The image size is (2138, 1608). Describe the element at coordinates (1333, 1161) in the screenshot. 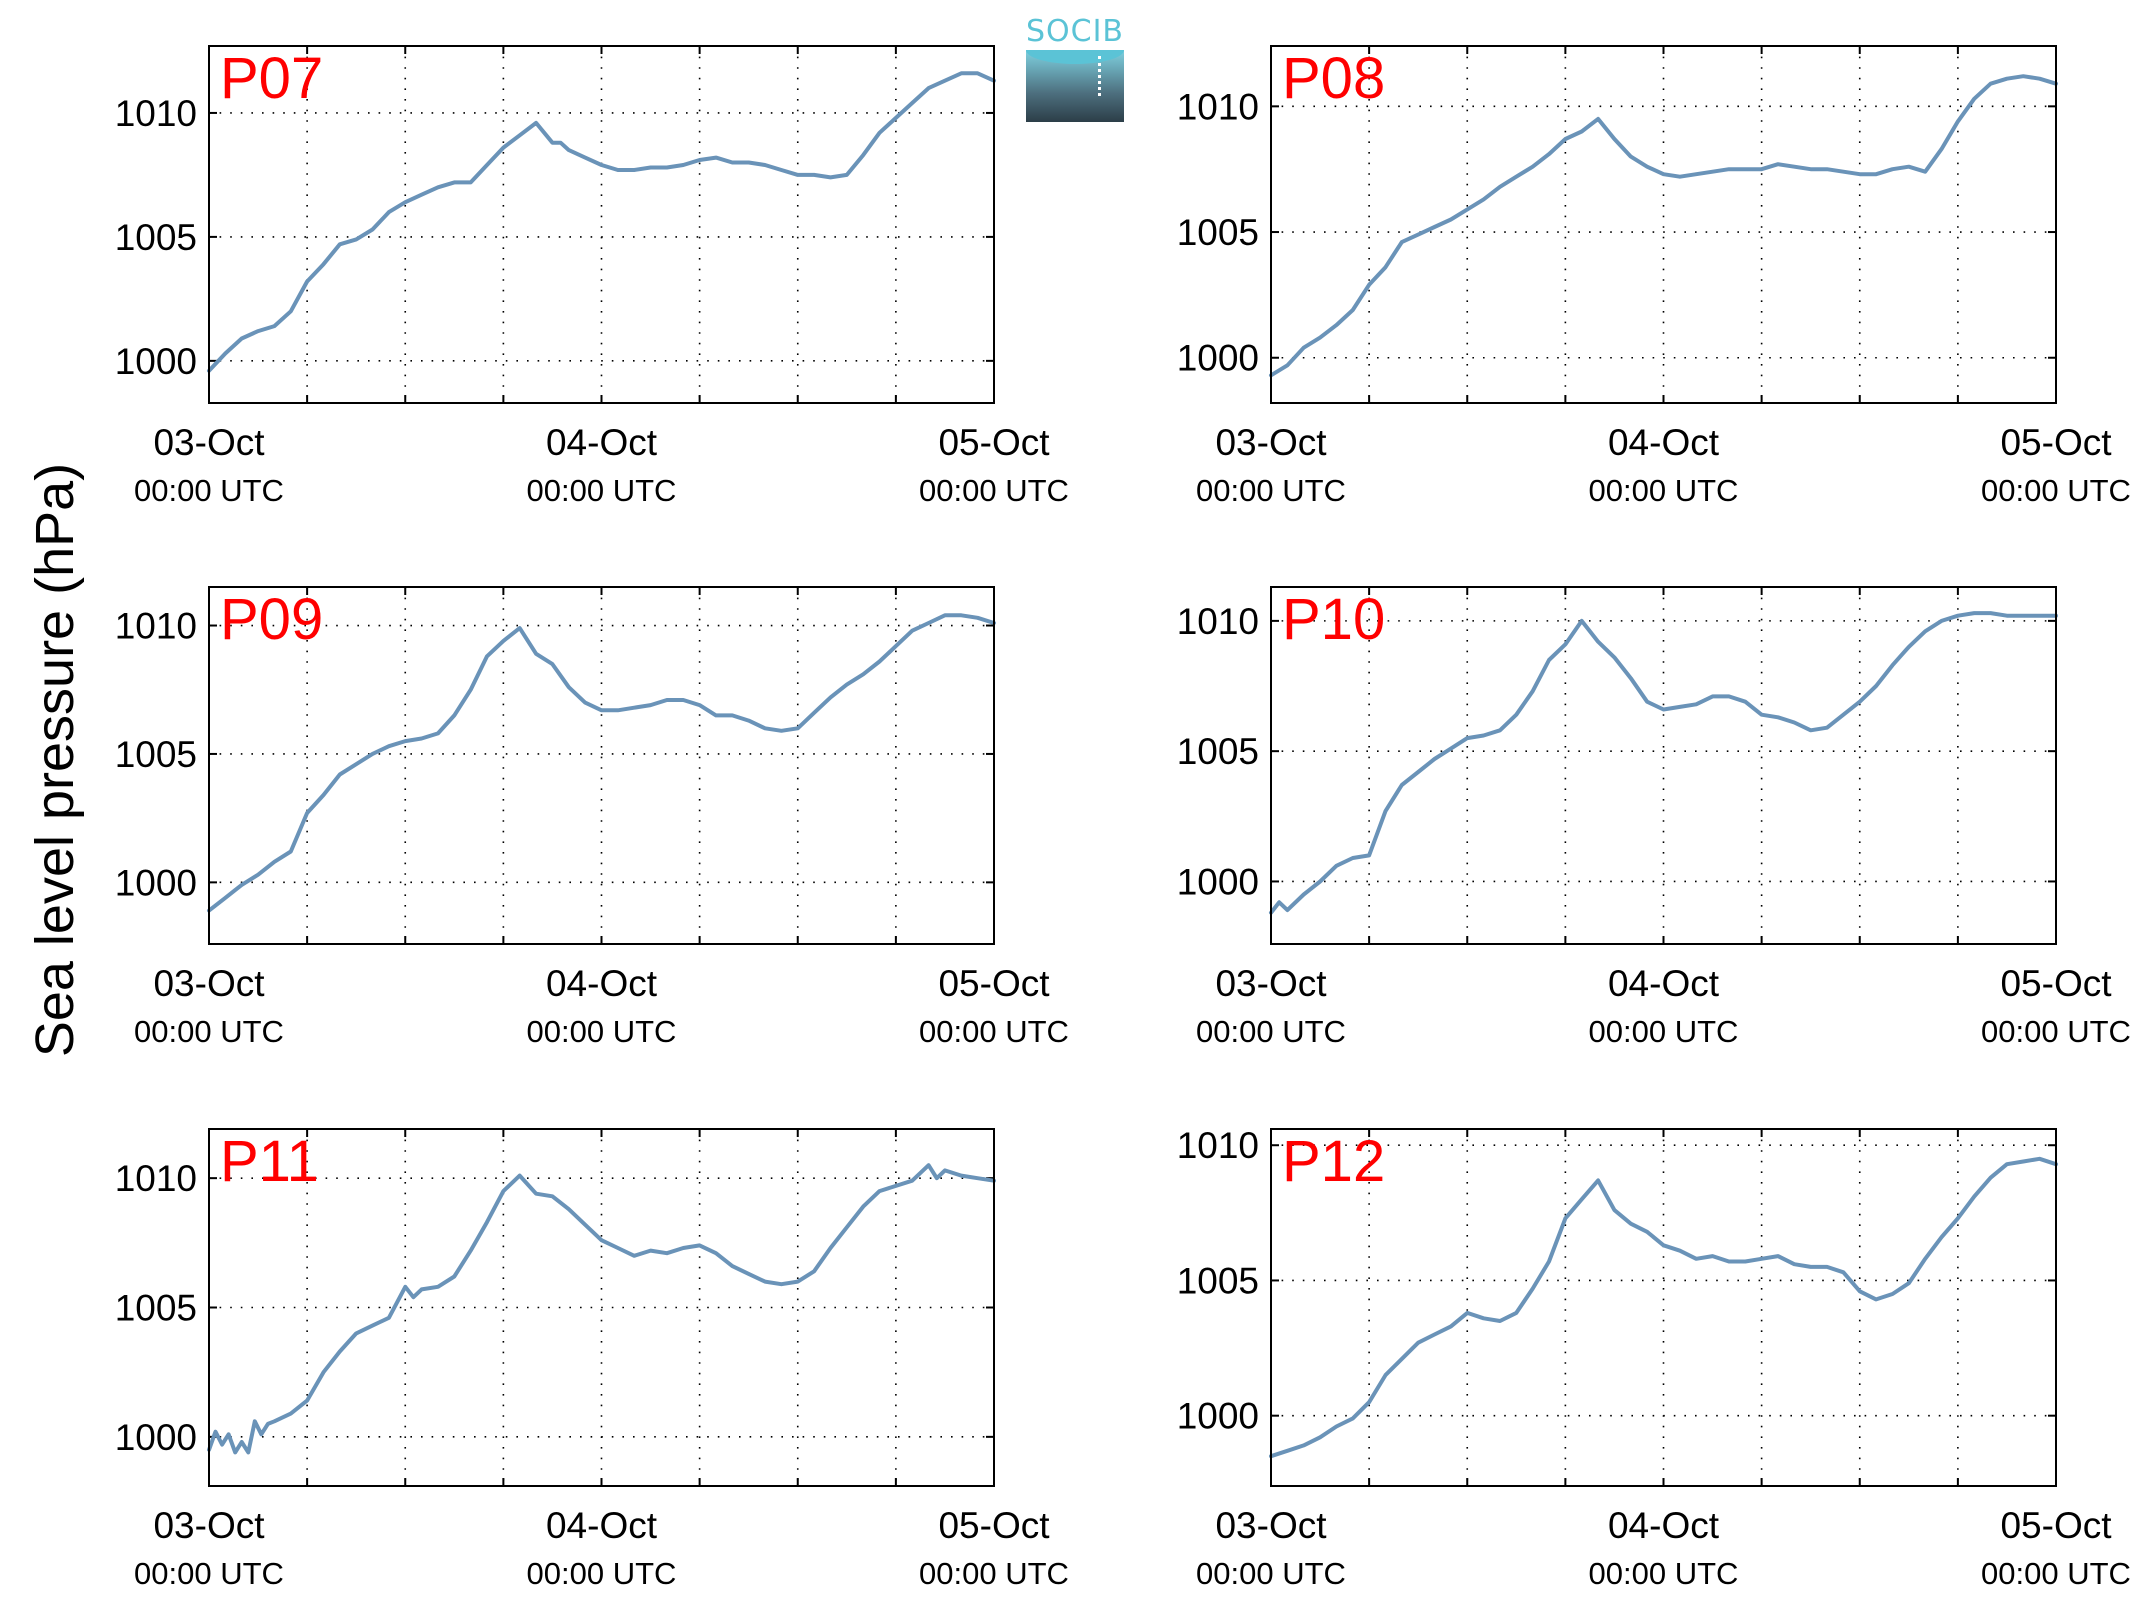

I see `panel-label: P12` at that location.